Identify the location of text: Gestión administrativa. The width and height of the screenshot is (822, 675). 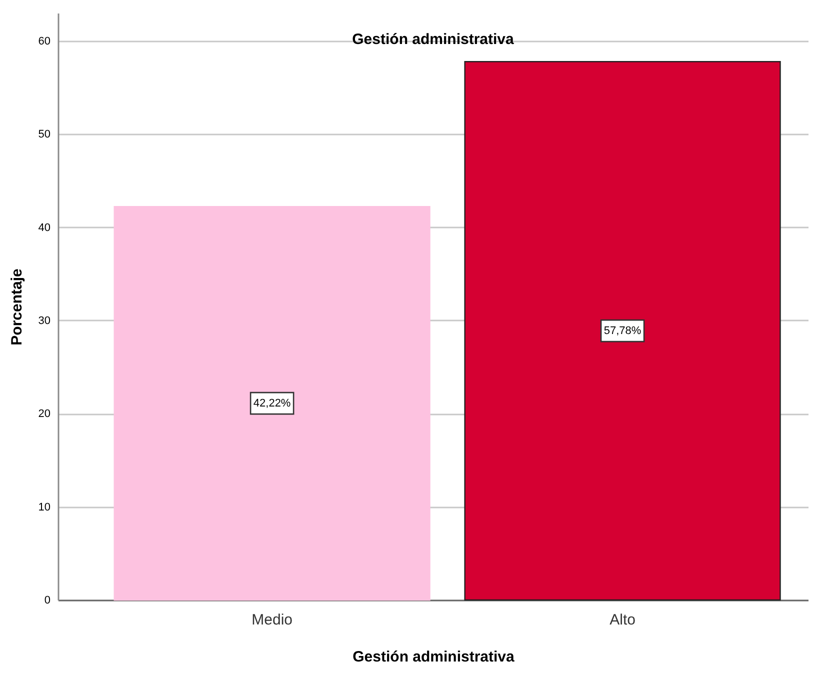
(433, 39).